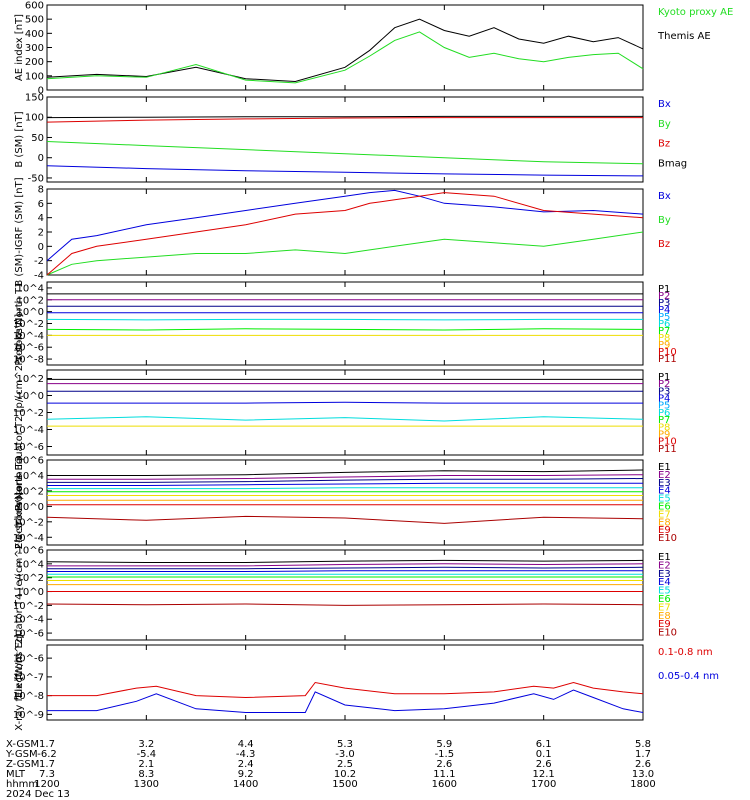 Image resolution: width=750 pixels, height=800 pixels. I want to click on panel-6-ylabel: Electrons Equator T4 [e/(cm^2-s-sr-keV)], so click(19, 595).